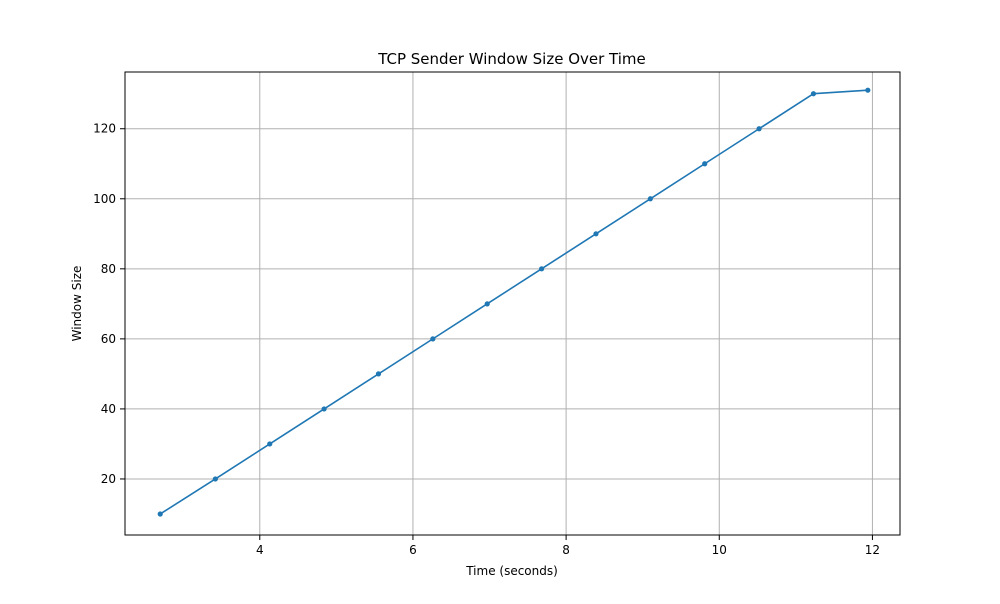 This screenshot has height=604, width=1000. I want to click on y-tick-label: 120, so click(104, 129).